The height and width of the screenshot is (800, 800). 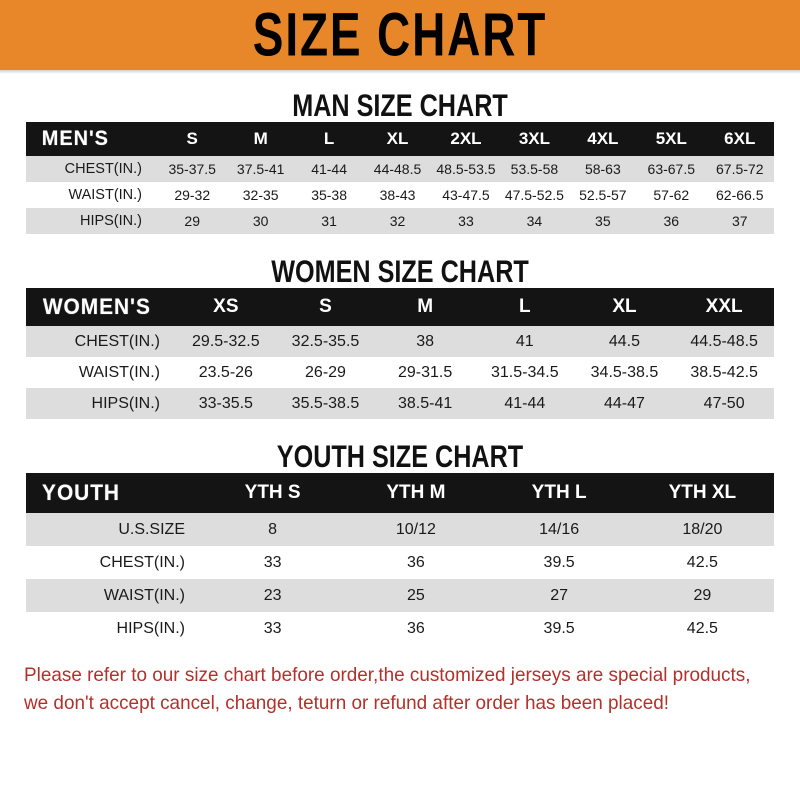 What do you see at coordinates (260, 195) in the screenshot?
I see `man-cell-1-1: 32-35` at bounding box center [260, 195].